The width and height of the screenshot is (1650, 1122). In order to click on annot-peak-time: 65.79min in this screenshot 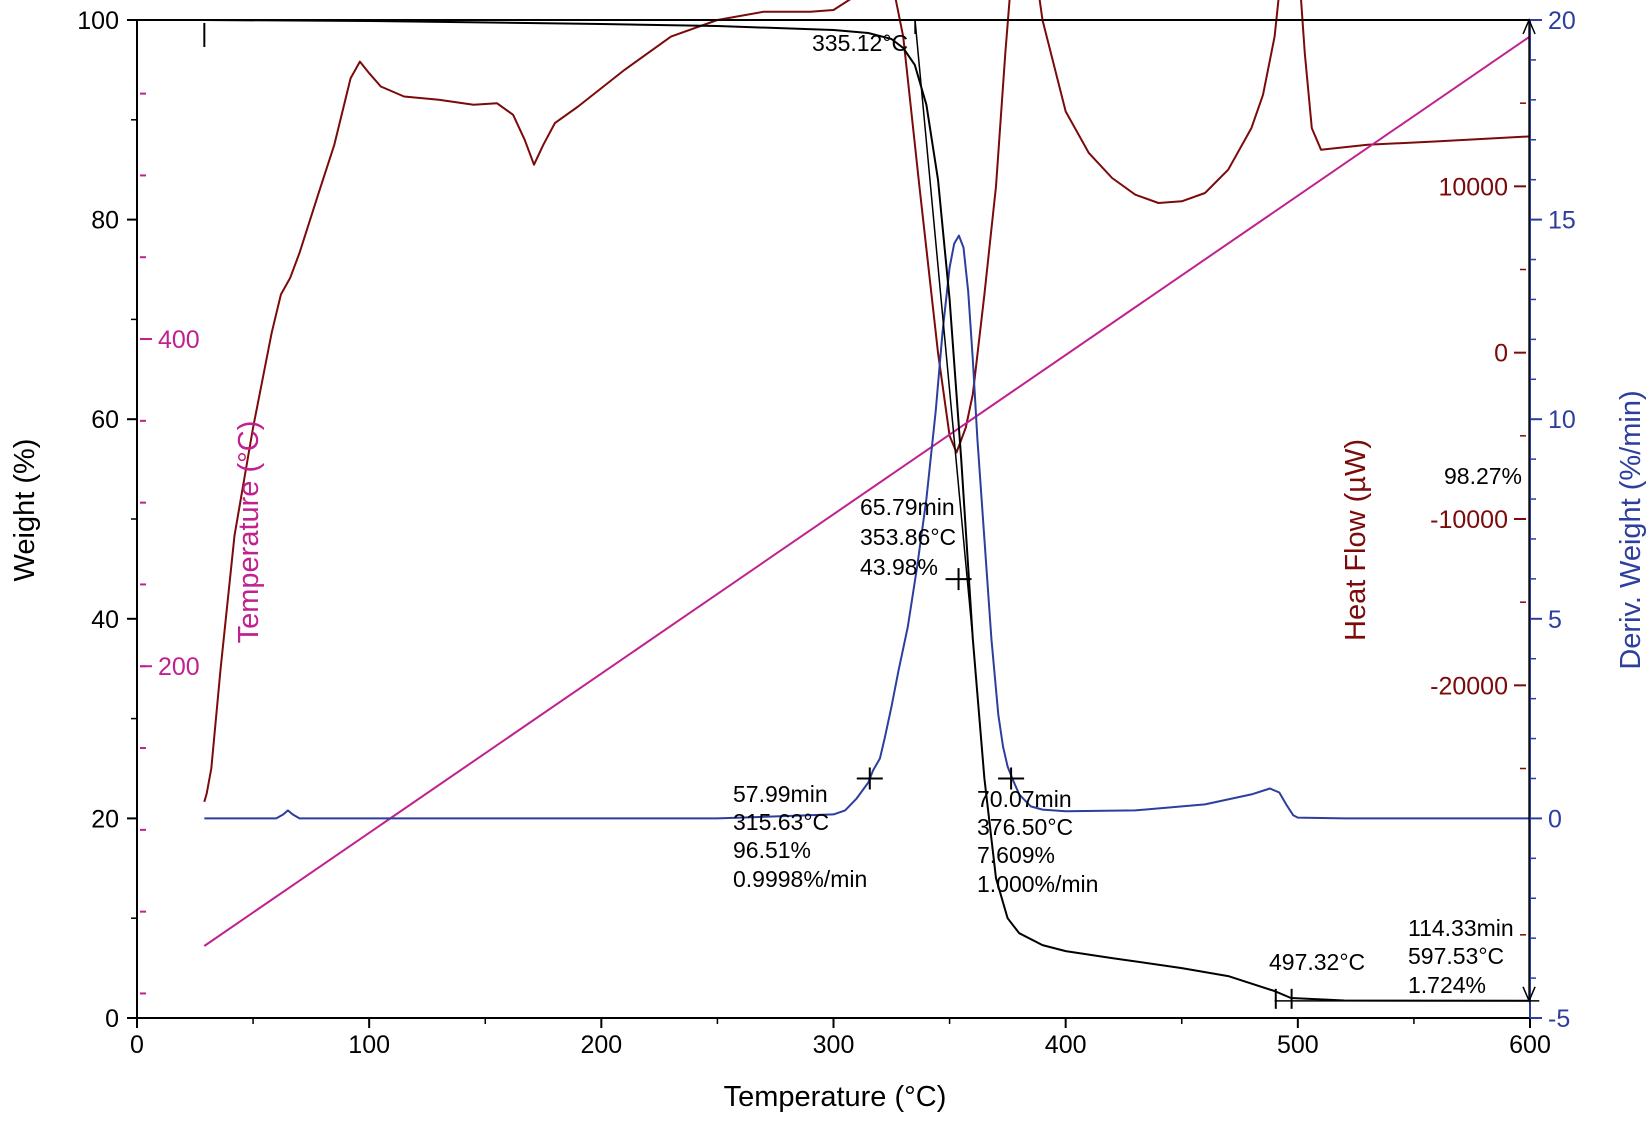, I will do `click(907, 507)`.